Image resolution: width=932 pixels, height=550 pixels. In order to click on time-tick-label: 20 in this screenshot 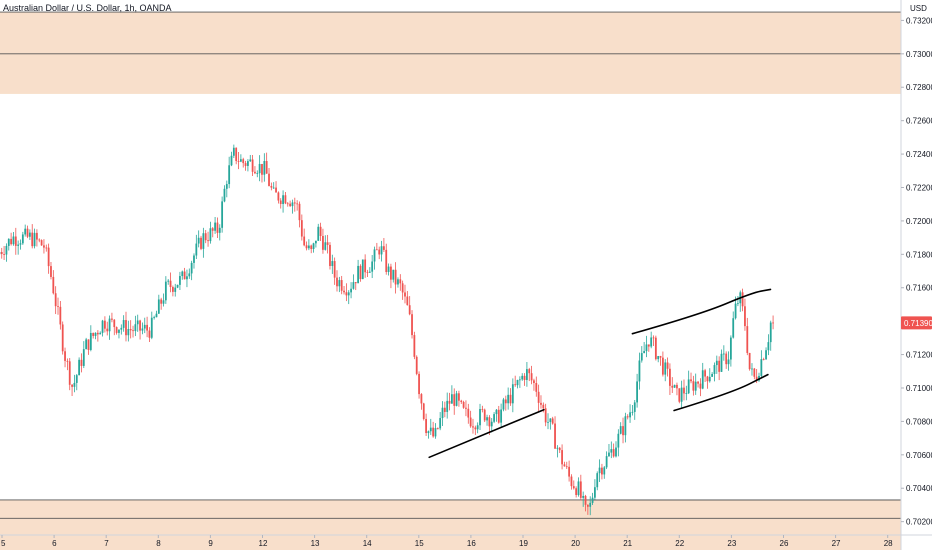, I will do `click(575, 543)`.